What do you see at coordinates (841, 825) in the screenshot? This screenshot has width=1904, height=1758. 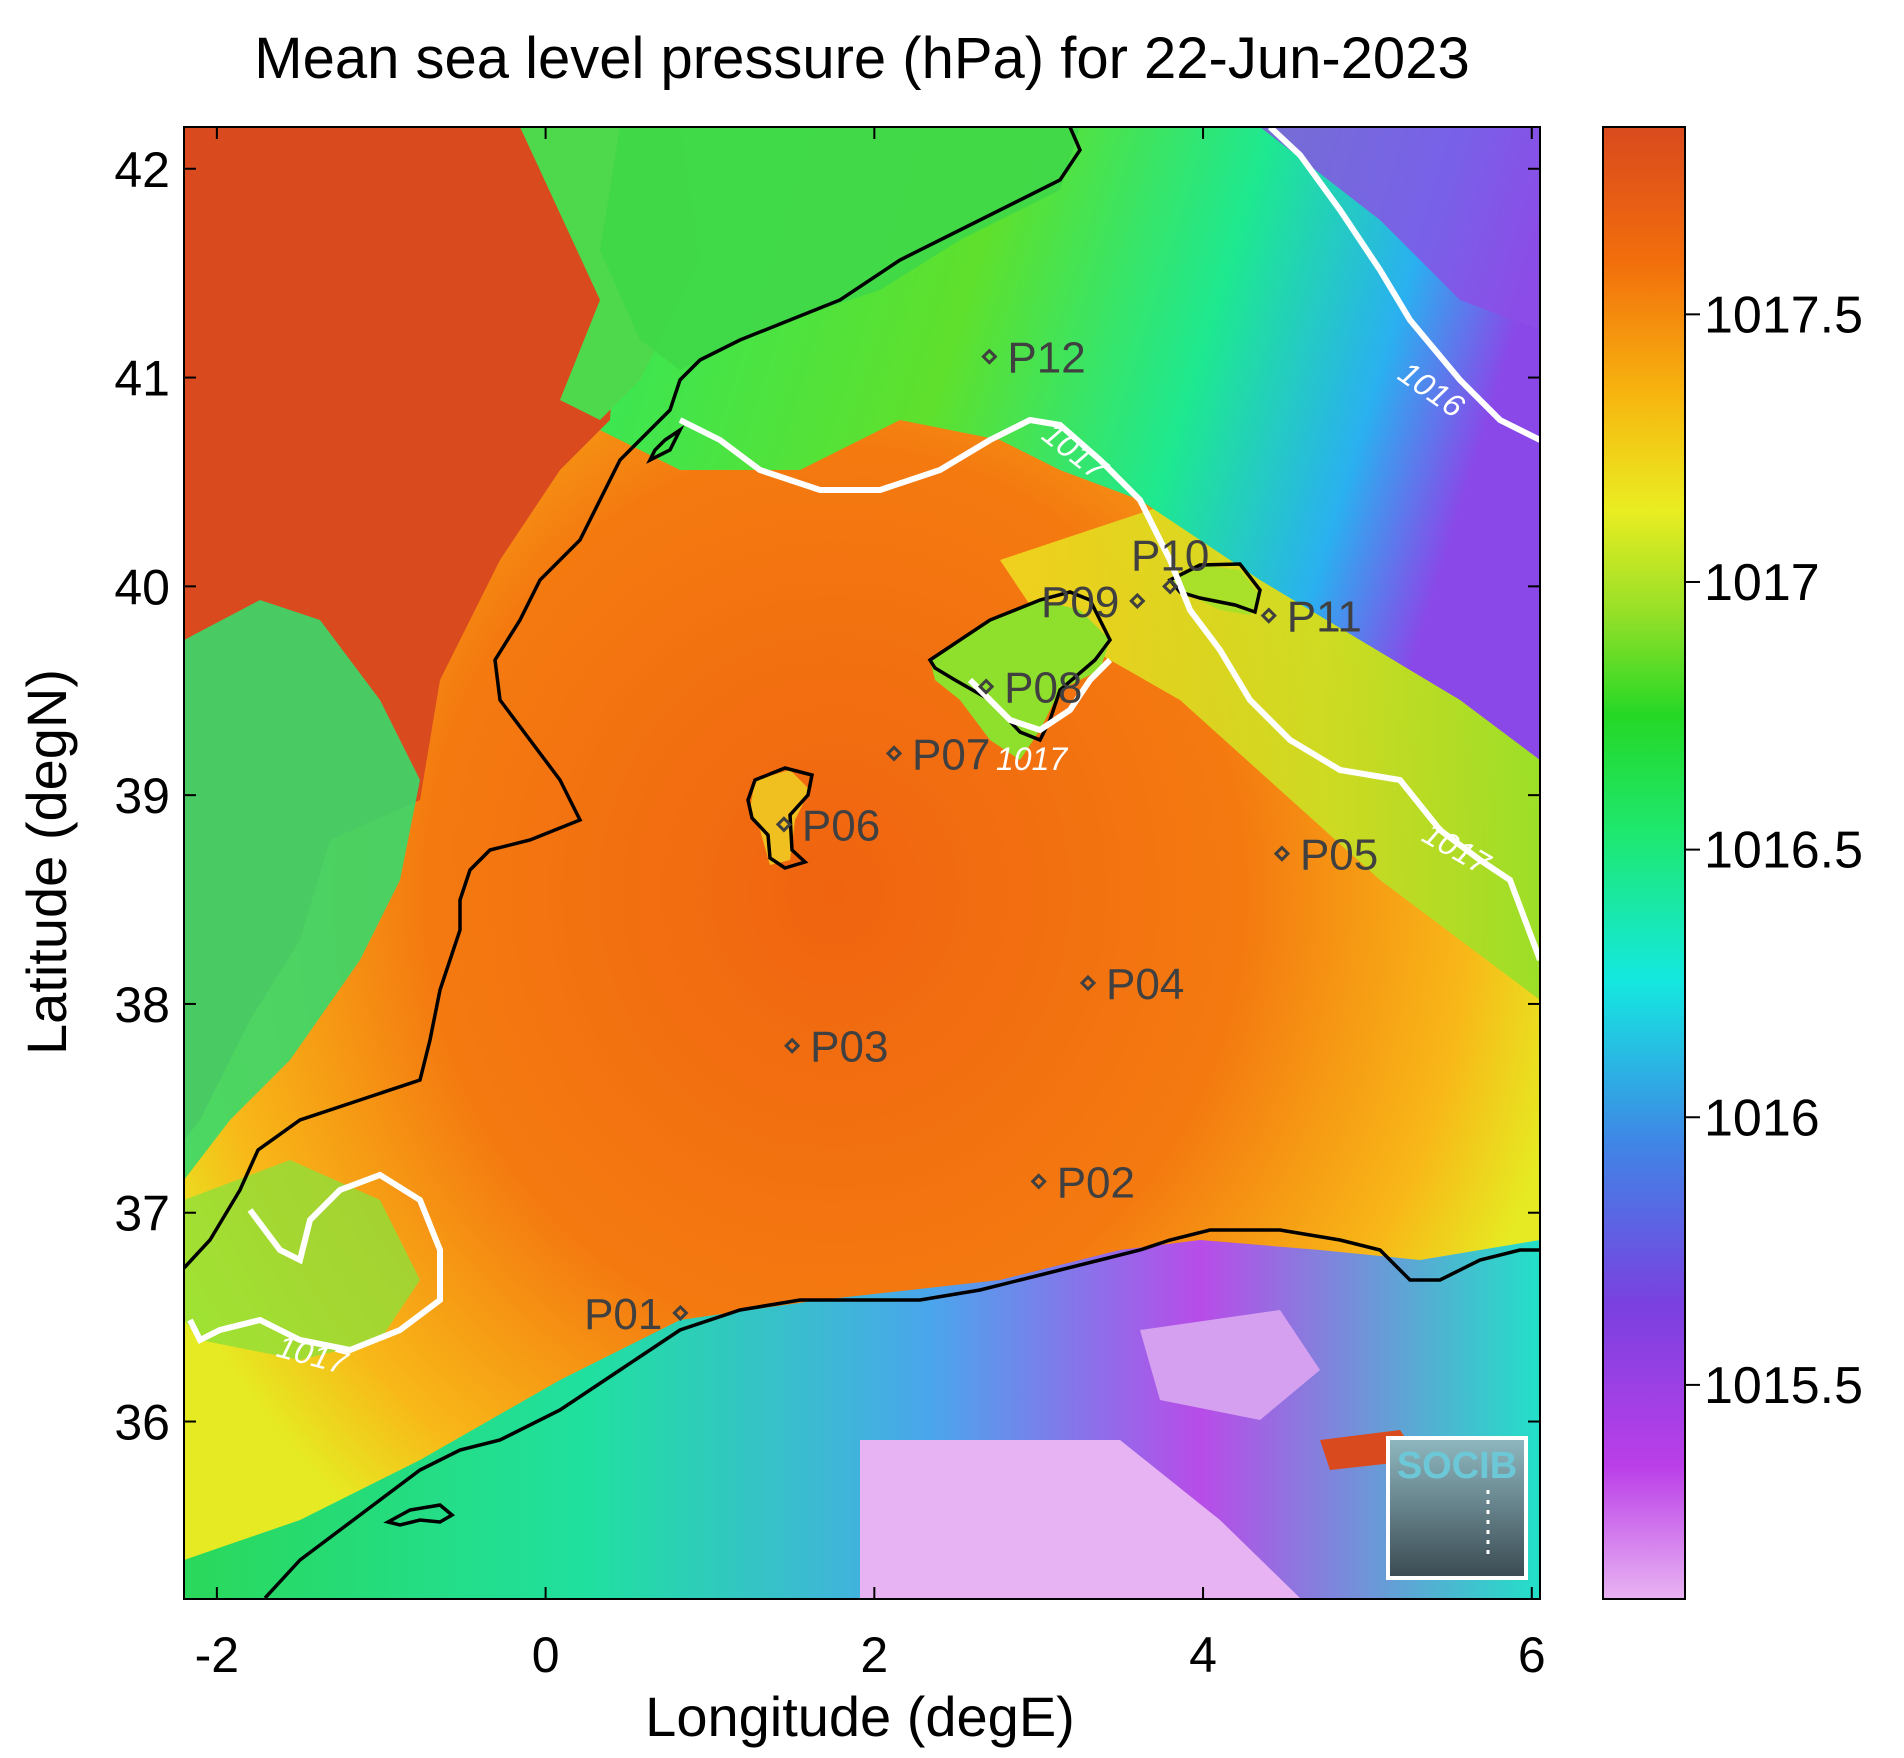 I see `station-label: P06` at bounding box center [841, 825].